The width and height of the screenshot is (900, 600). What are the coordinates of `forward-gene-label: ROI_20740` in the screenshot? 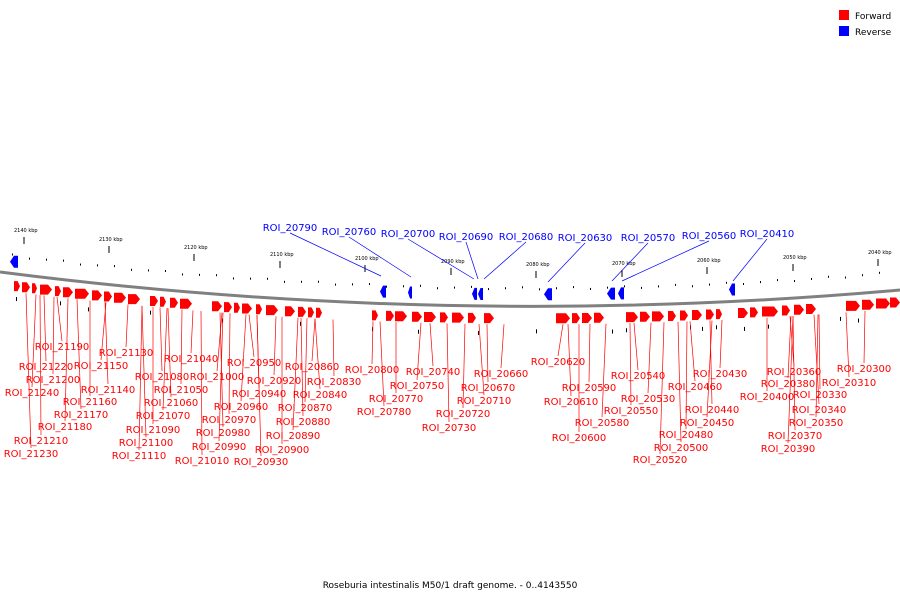 It's located at (433, 372).